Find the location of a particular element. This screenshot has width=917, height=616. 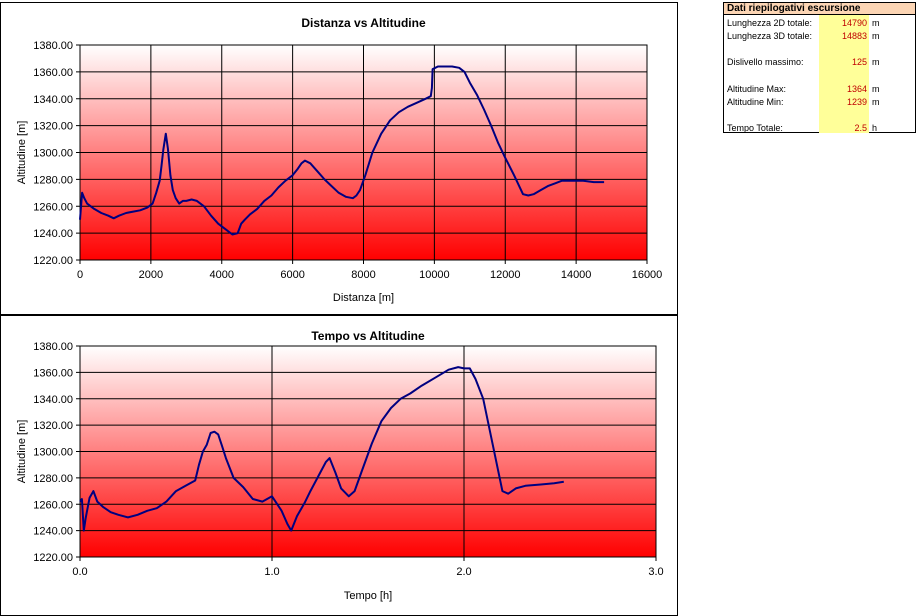

summary-unit: h is located at coordinates (875, 128).